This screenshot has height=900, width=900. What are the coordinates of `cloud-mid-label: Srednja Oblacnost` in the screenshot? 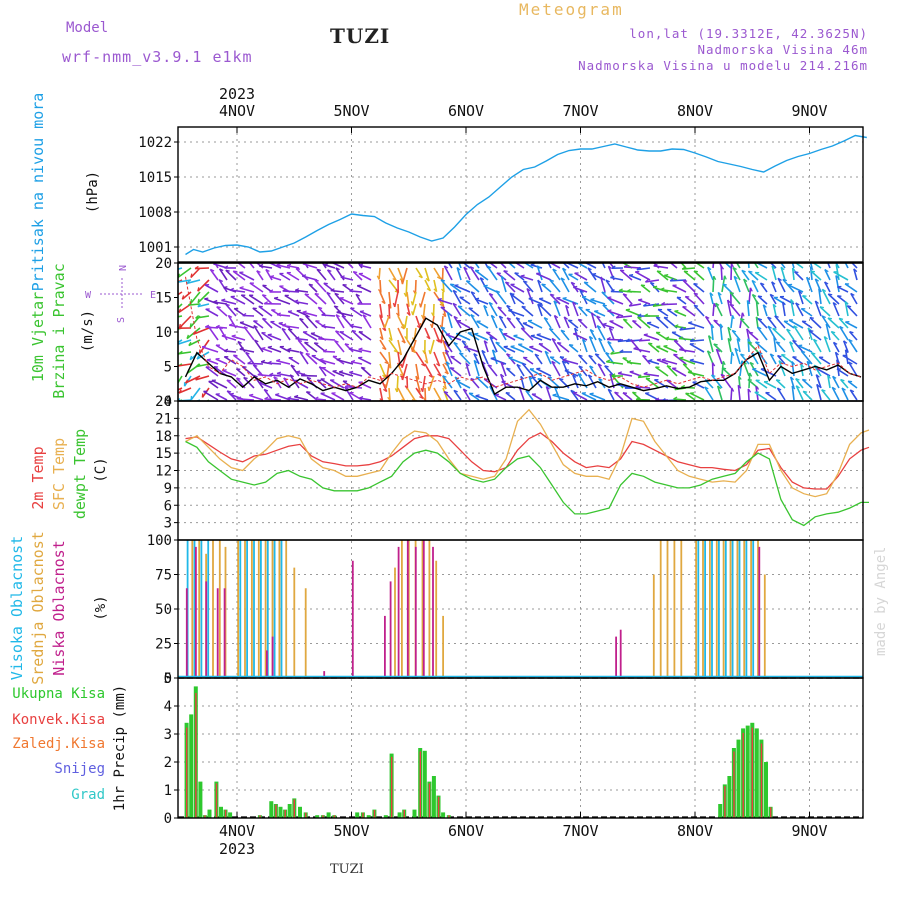 It's located at (38, 608).